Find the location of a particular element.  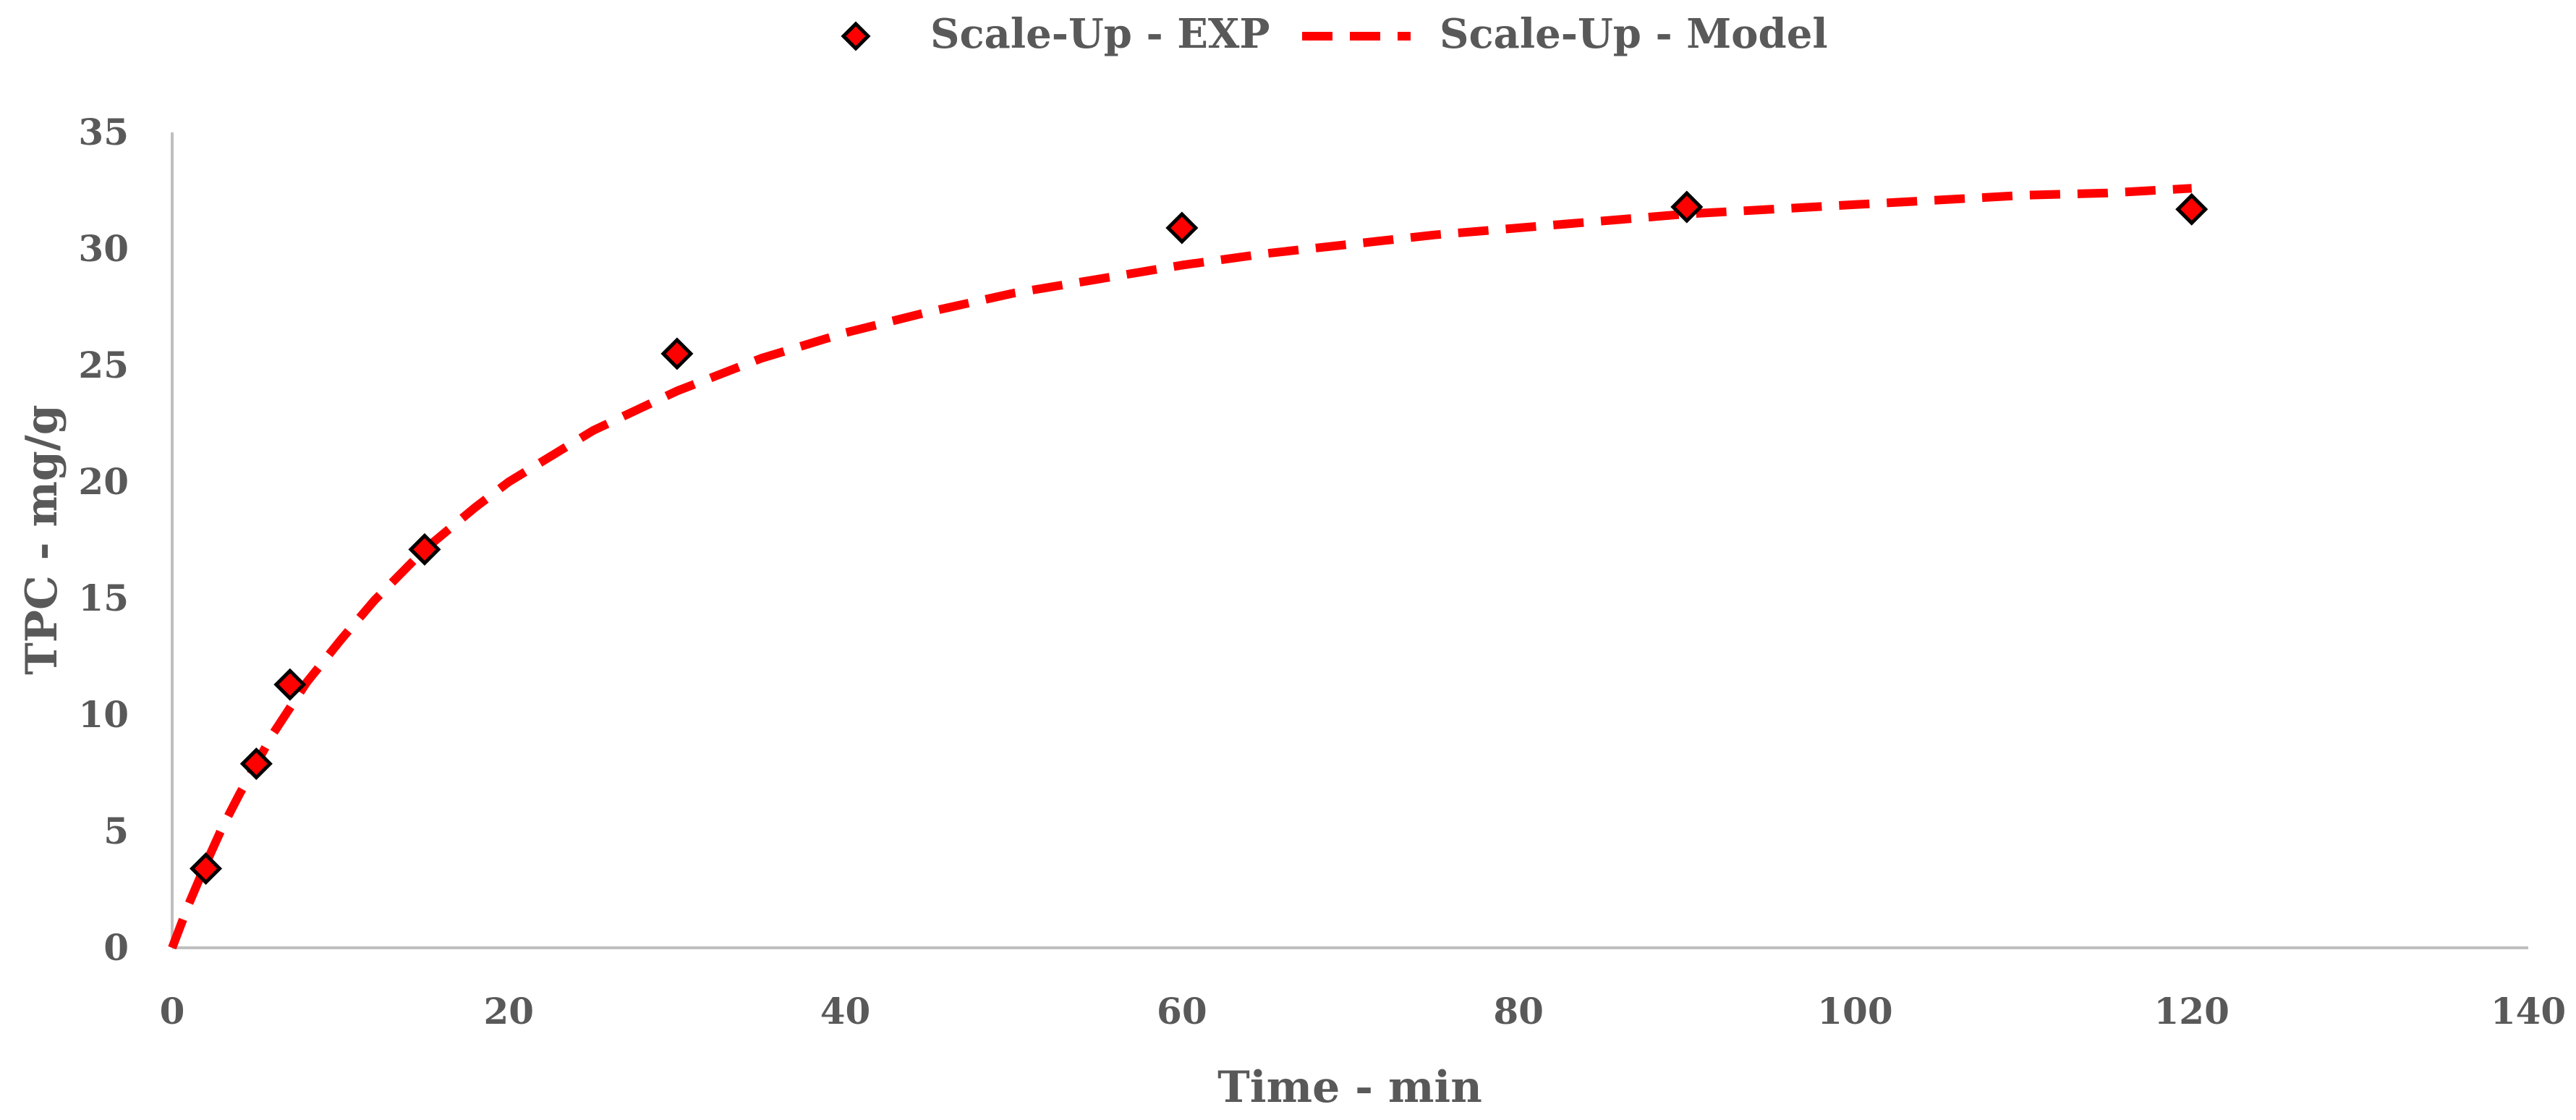

y-tick-labels: 0 5 10 15 20 25 30 35 is located at coordinates (103, 540).